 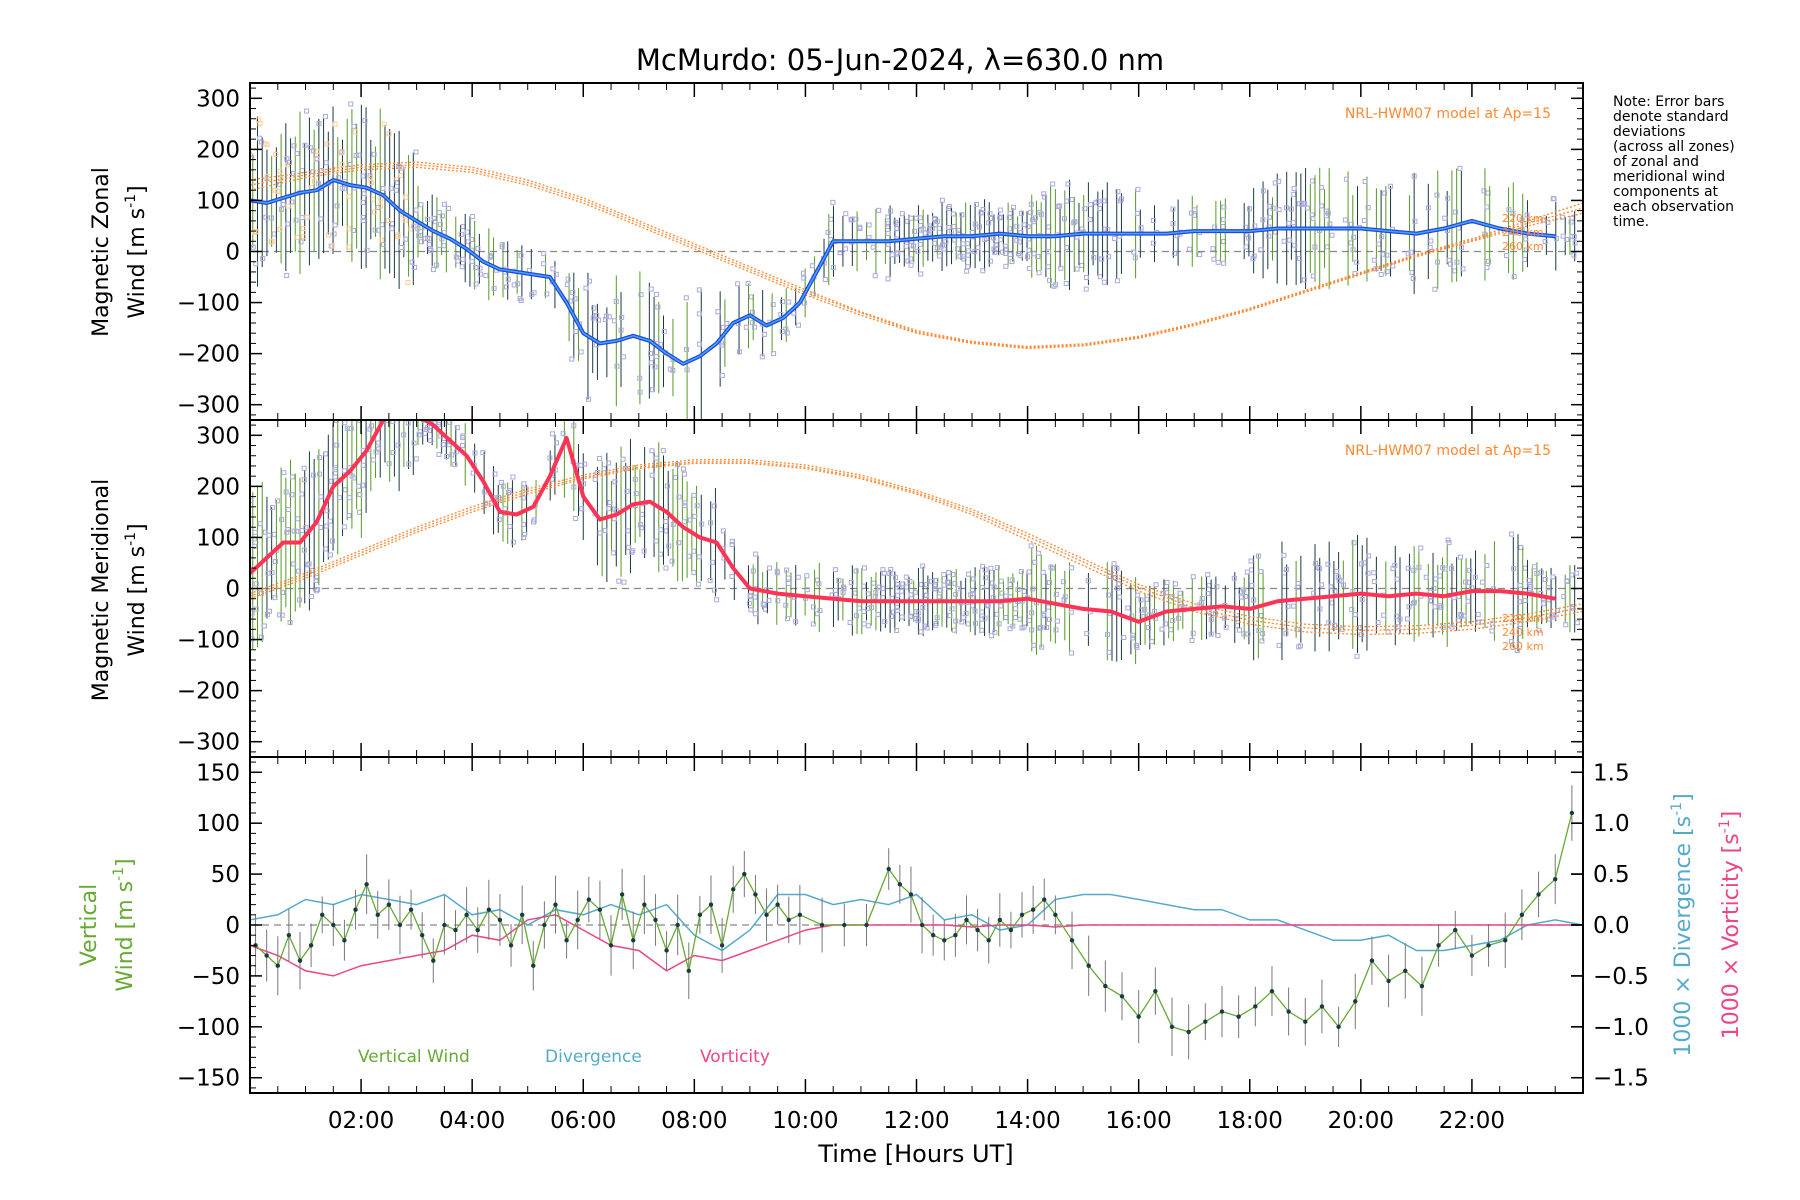 What do you see at coordinates (1673, 207) in the screenshot?
I see `note-line-7: each observation` at bounding box center [1673, 207].